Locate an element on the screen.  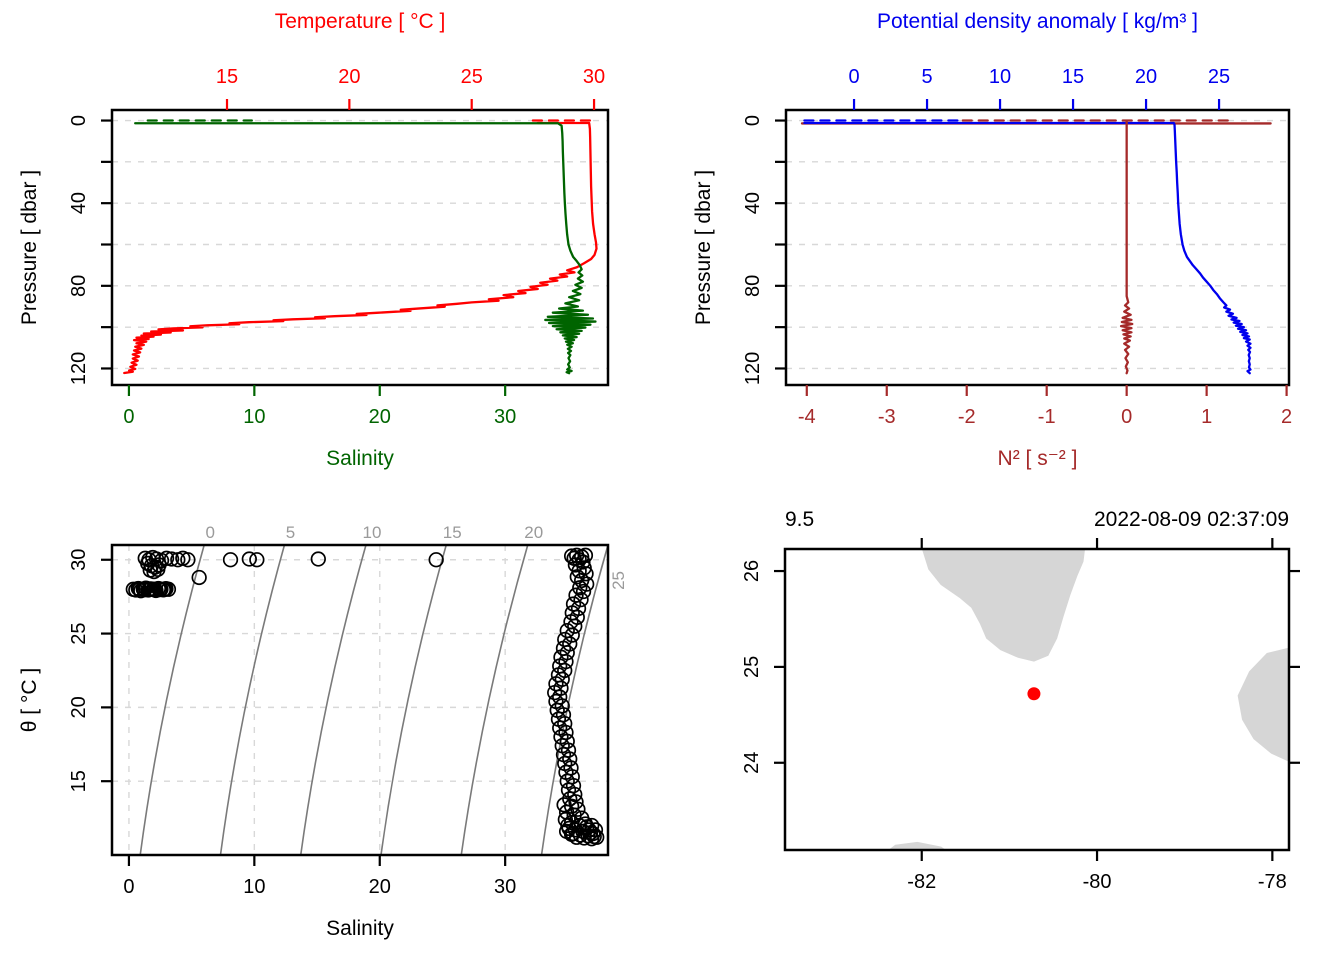
tick-label: 24 is located at coordinates (752, 763).